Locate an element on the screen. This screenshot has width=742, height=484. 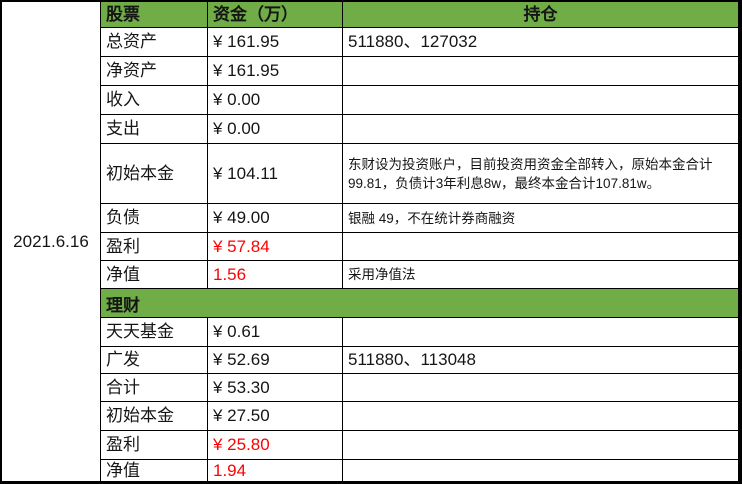
row-label-cell: 负债 is located at coordinates (154, 218).